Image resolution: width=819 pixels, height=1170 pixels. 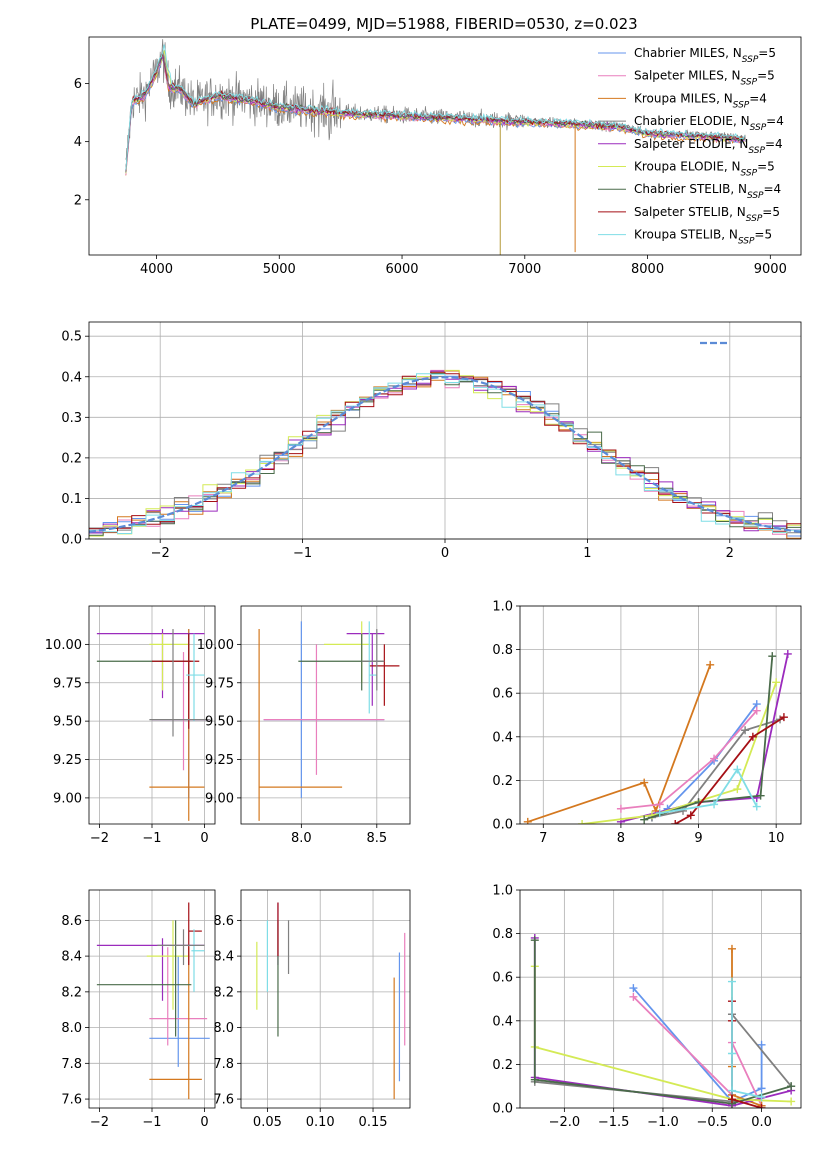 I want to click on legend-model-name: Kroupa ELODIE, so click(x=679, y=167).